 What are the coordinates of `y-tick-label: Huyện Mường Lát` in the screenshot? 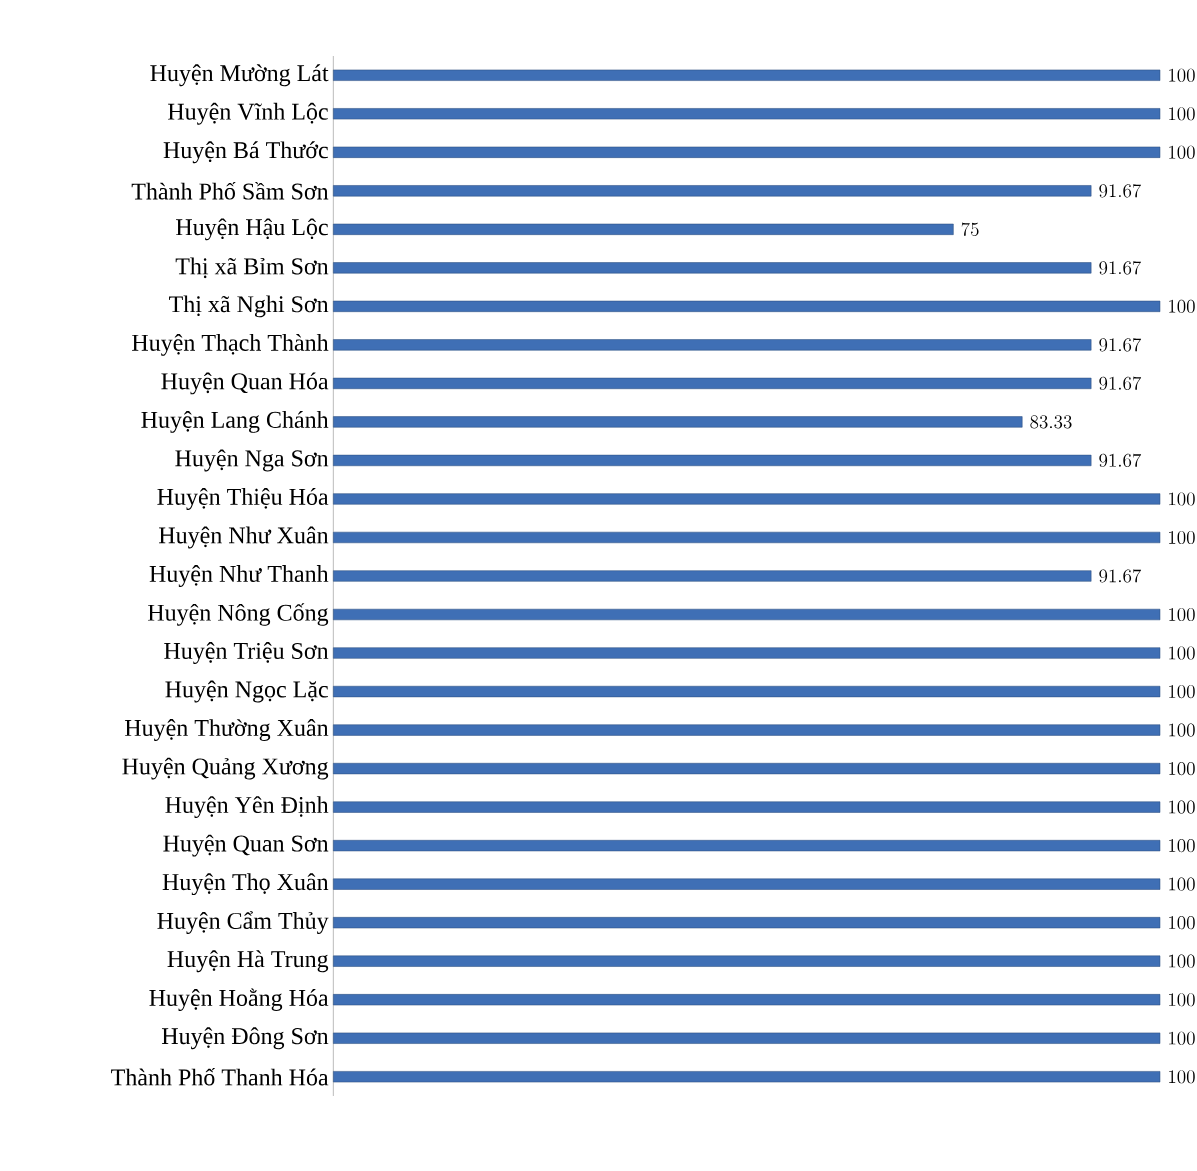 It's located at (239, 75).